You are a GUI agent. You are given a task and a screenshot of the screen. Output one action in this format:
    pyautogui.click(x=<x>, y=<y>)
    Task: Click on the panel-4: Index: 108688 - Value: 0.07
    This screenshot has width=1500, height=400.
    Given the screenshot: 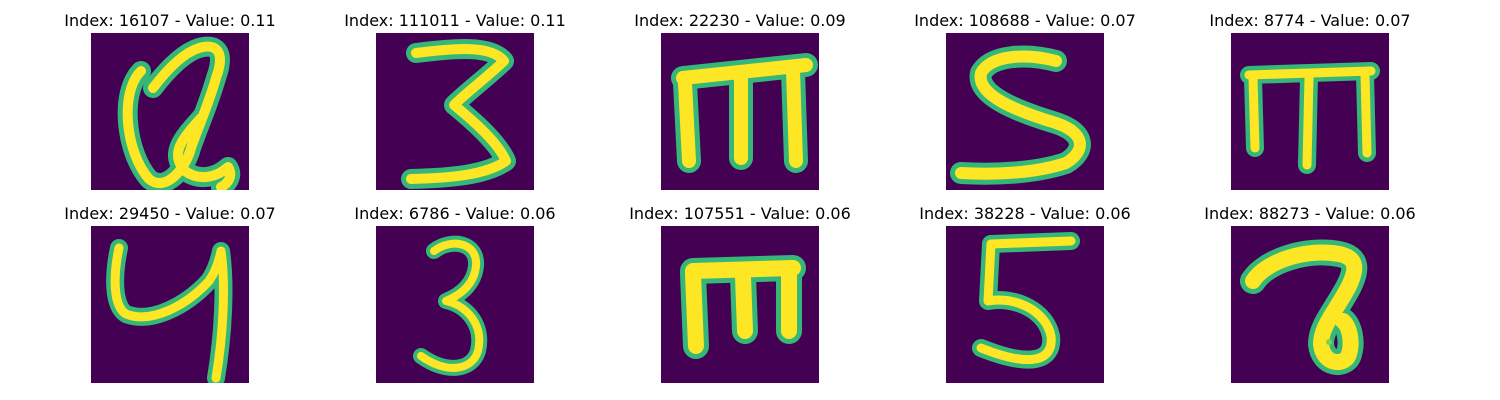 What is the action you would take?
    pyautogui.click(x=1025, y=100)
    